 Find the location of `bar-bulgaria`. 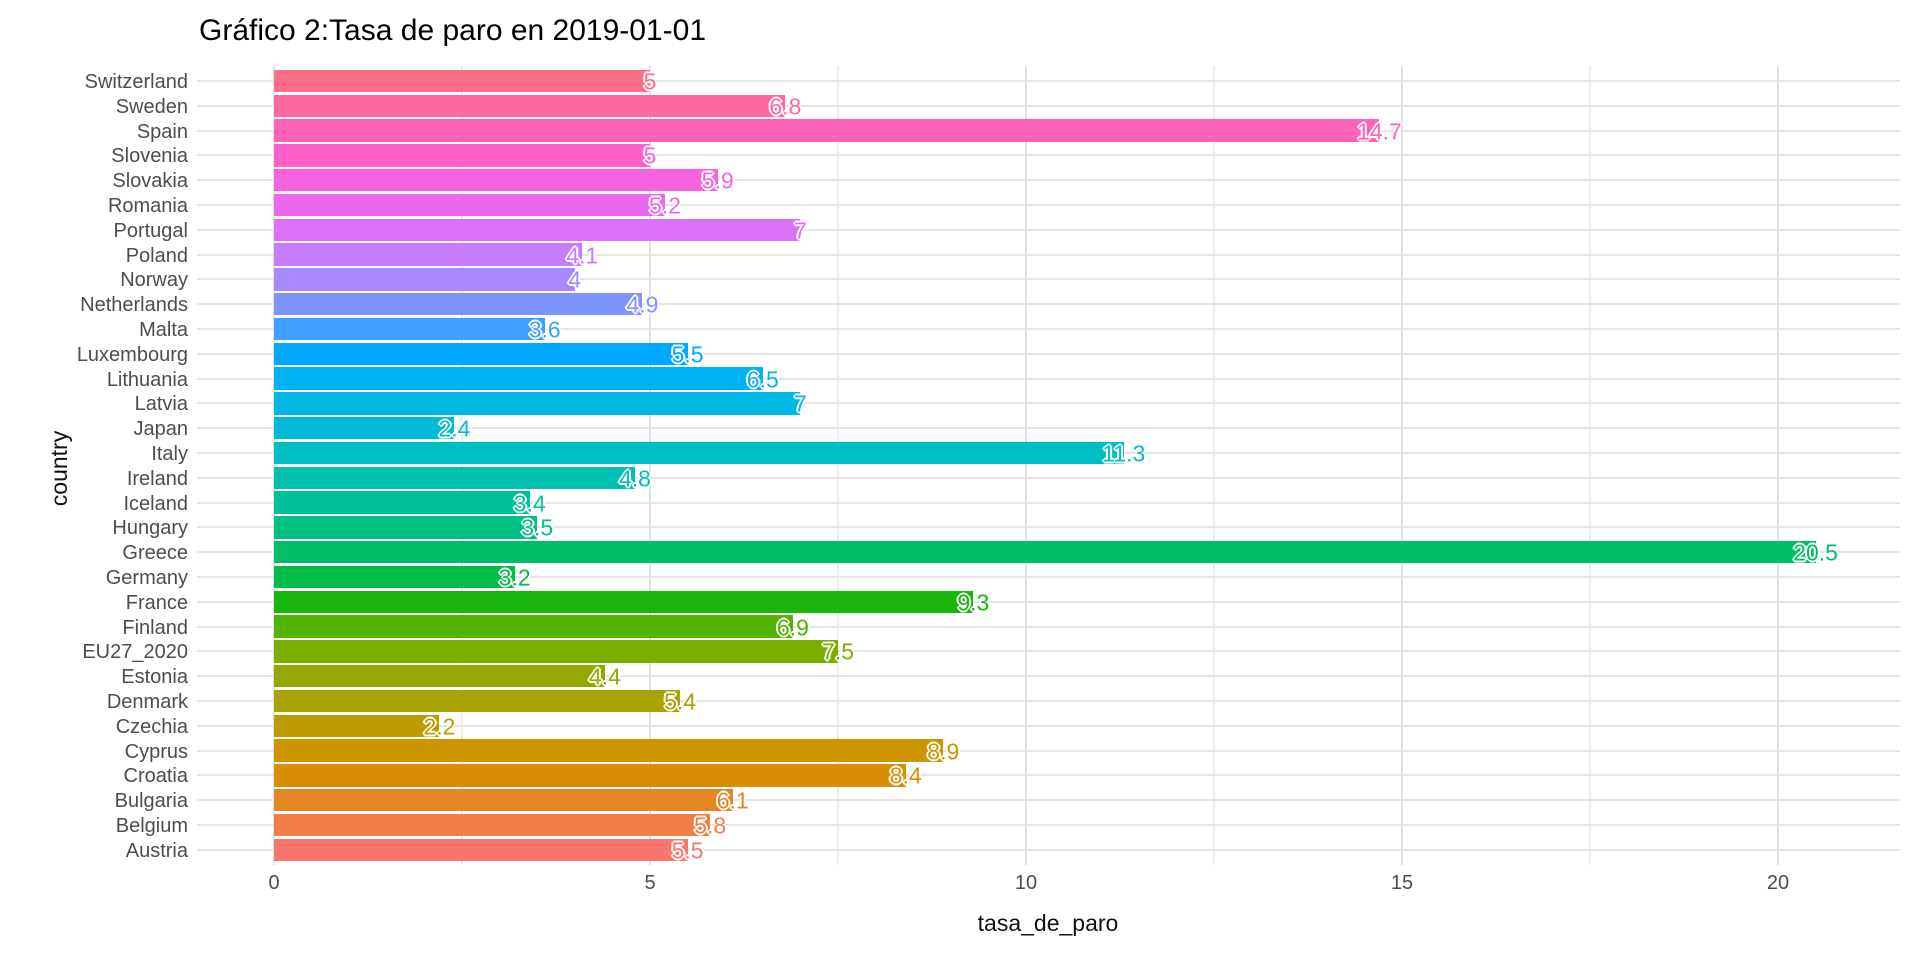

bar-bulgaria is located at coordinates (503, 800).